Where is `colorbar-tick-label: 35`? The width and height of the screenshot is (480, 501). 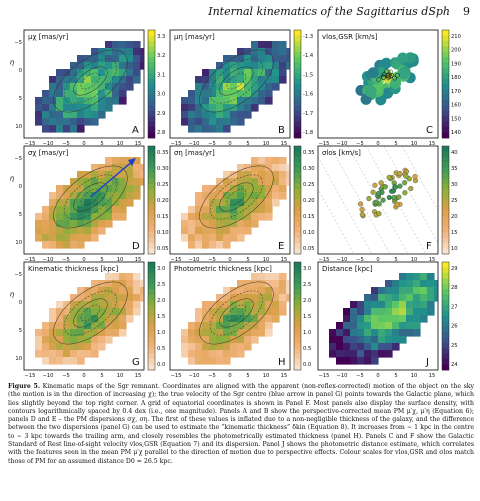
colorbar-tick-label: 35 is located at coordinates (454, 169).